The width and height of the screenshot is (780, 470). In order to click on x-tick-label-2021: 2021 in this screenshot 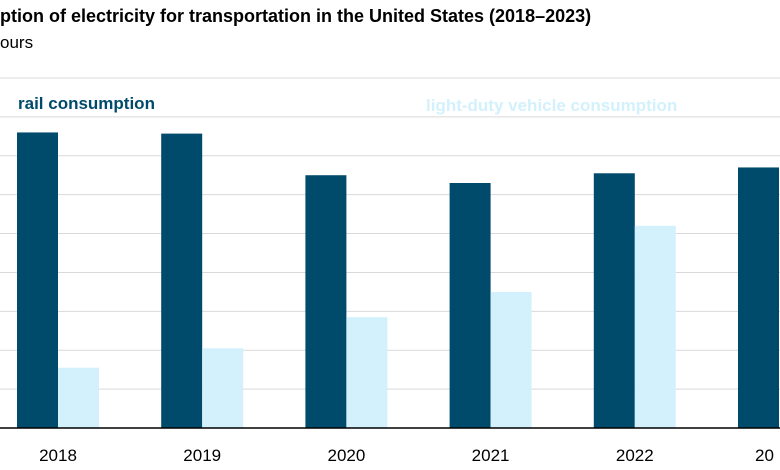, I will do `click(491, 455)`.